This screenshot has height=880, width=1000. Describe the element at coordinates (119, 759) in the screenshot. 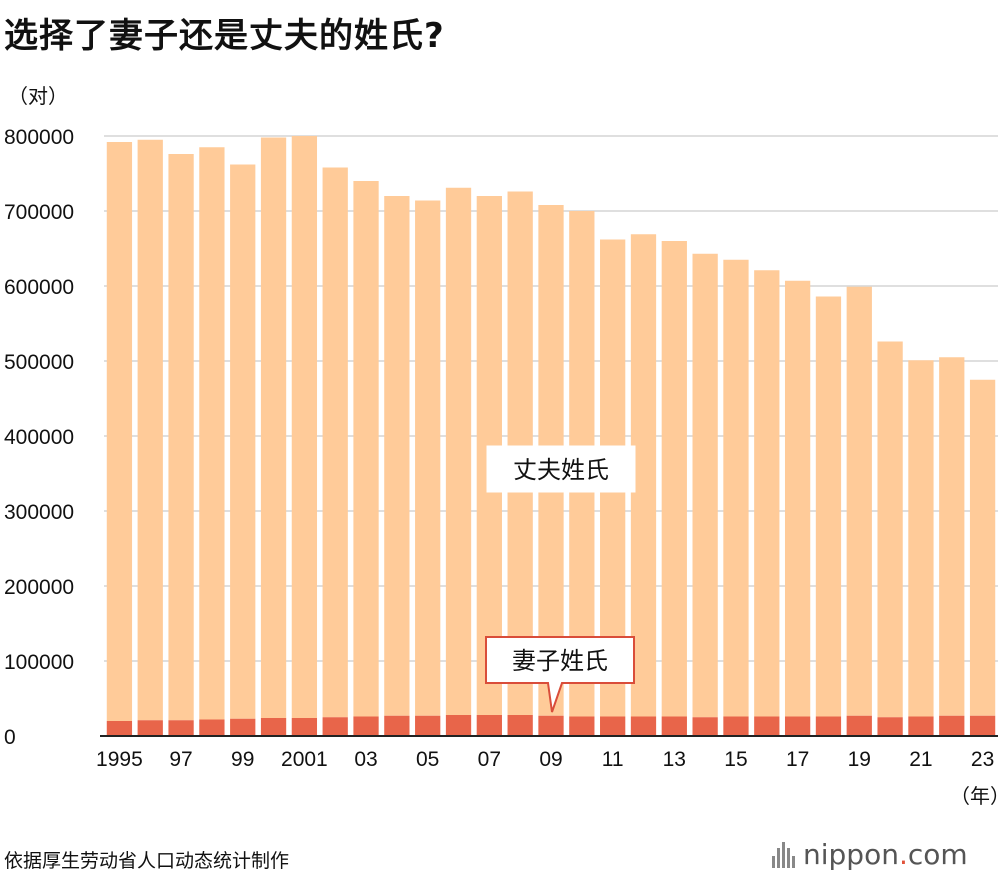

I see `x-tick-label: 1995` at that location.